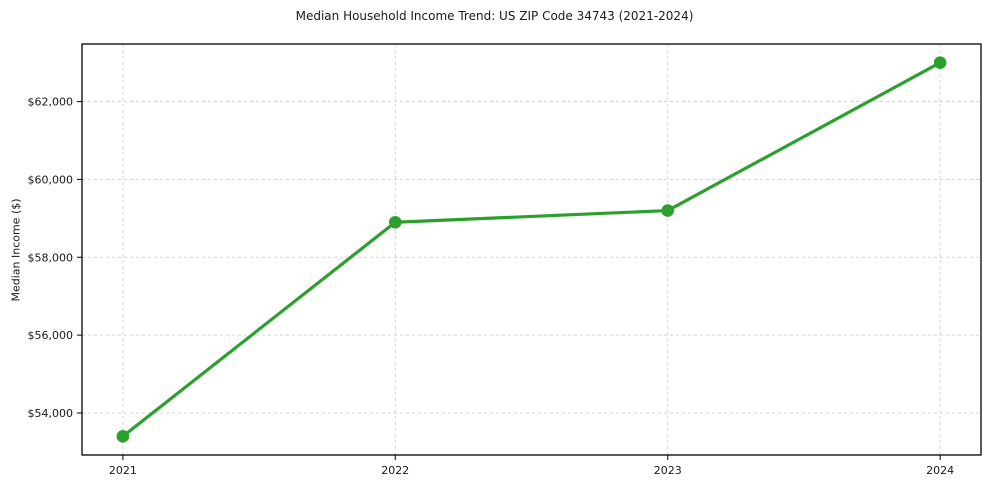 The image size is (989, 490). I want to click on x-tick-label: 2023, so click(668, 470).